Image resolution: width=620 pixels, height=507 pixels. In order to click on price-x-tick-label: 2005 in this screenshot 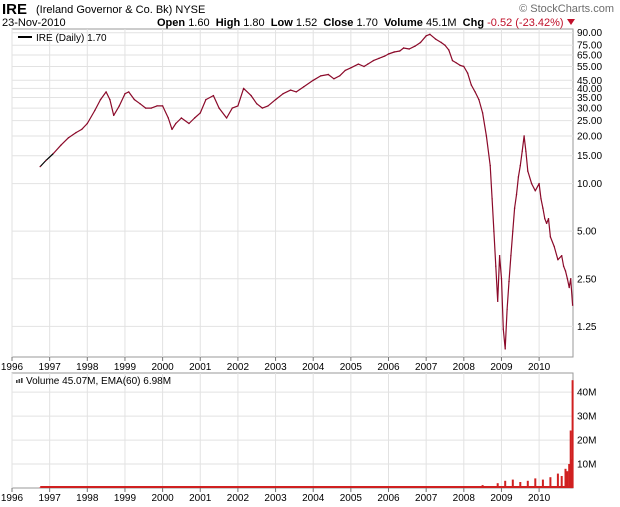, I will do `click(351, 367)`.